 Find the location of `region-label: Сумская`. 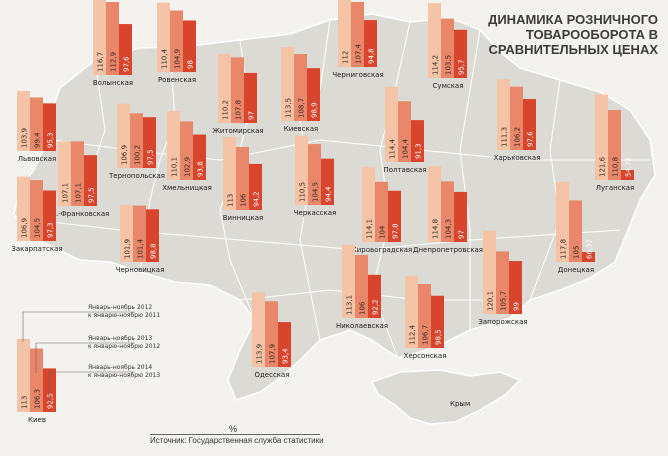

region-label: Сумская is located at coordinates (448, 86).